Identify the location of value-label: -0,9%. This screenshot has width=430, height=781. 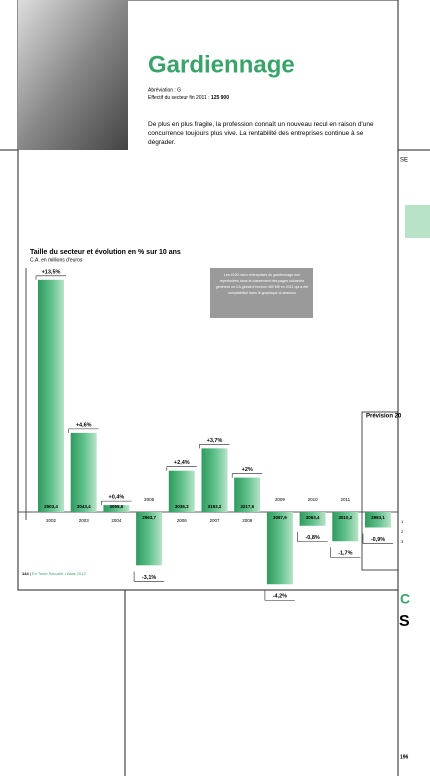
(378, 540).